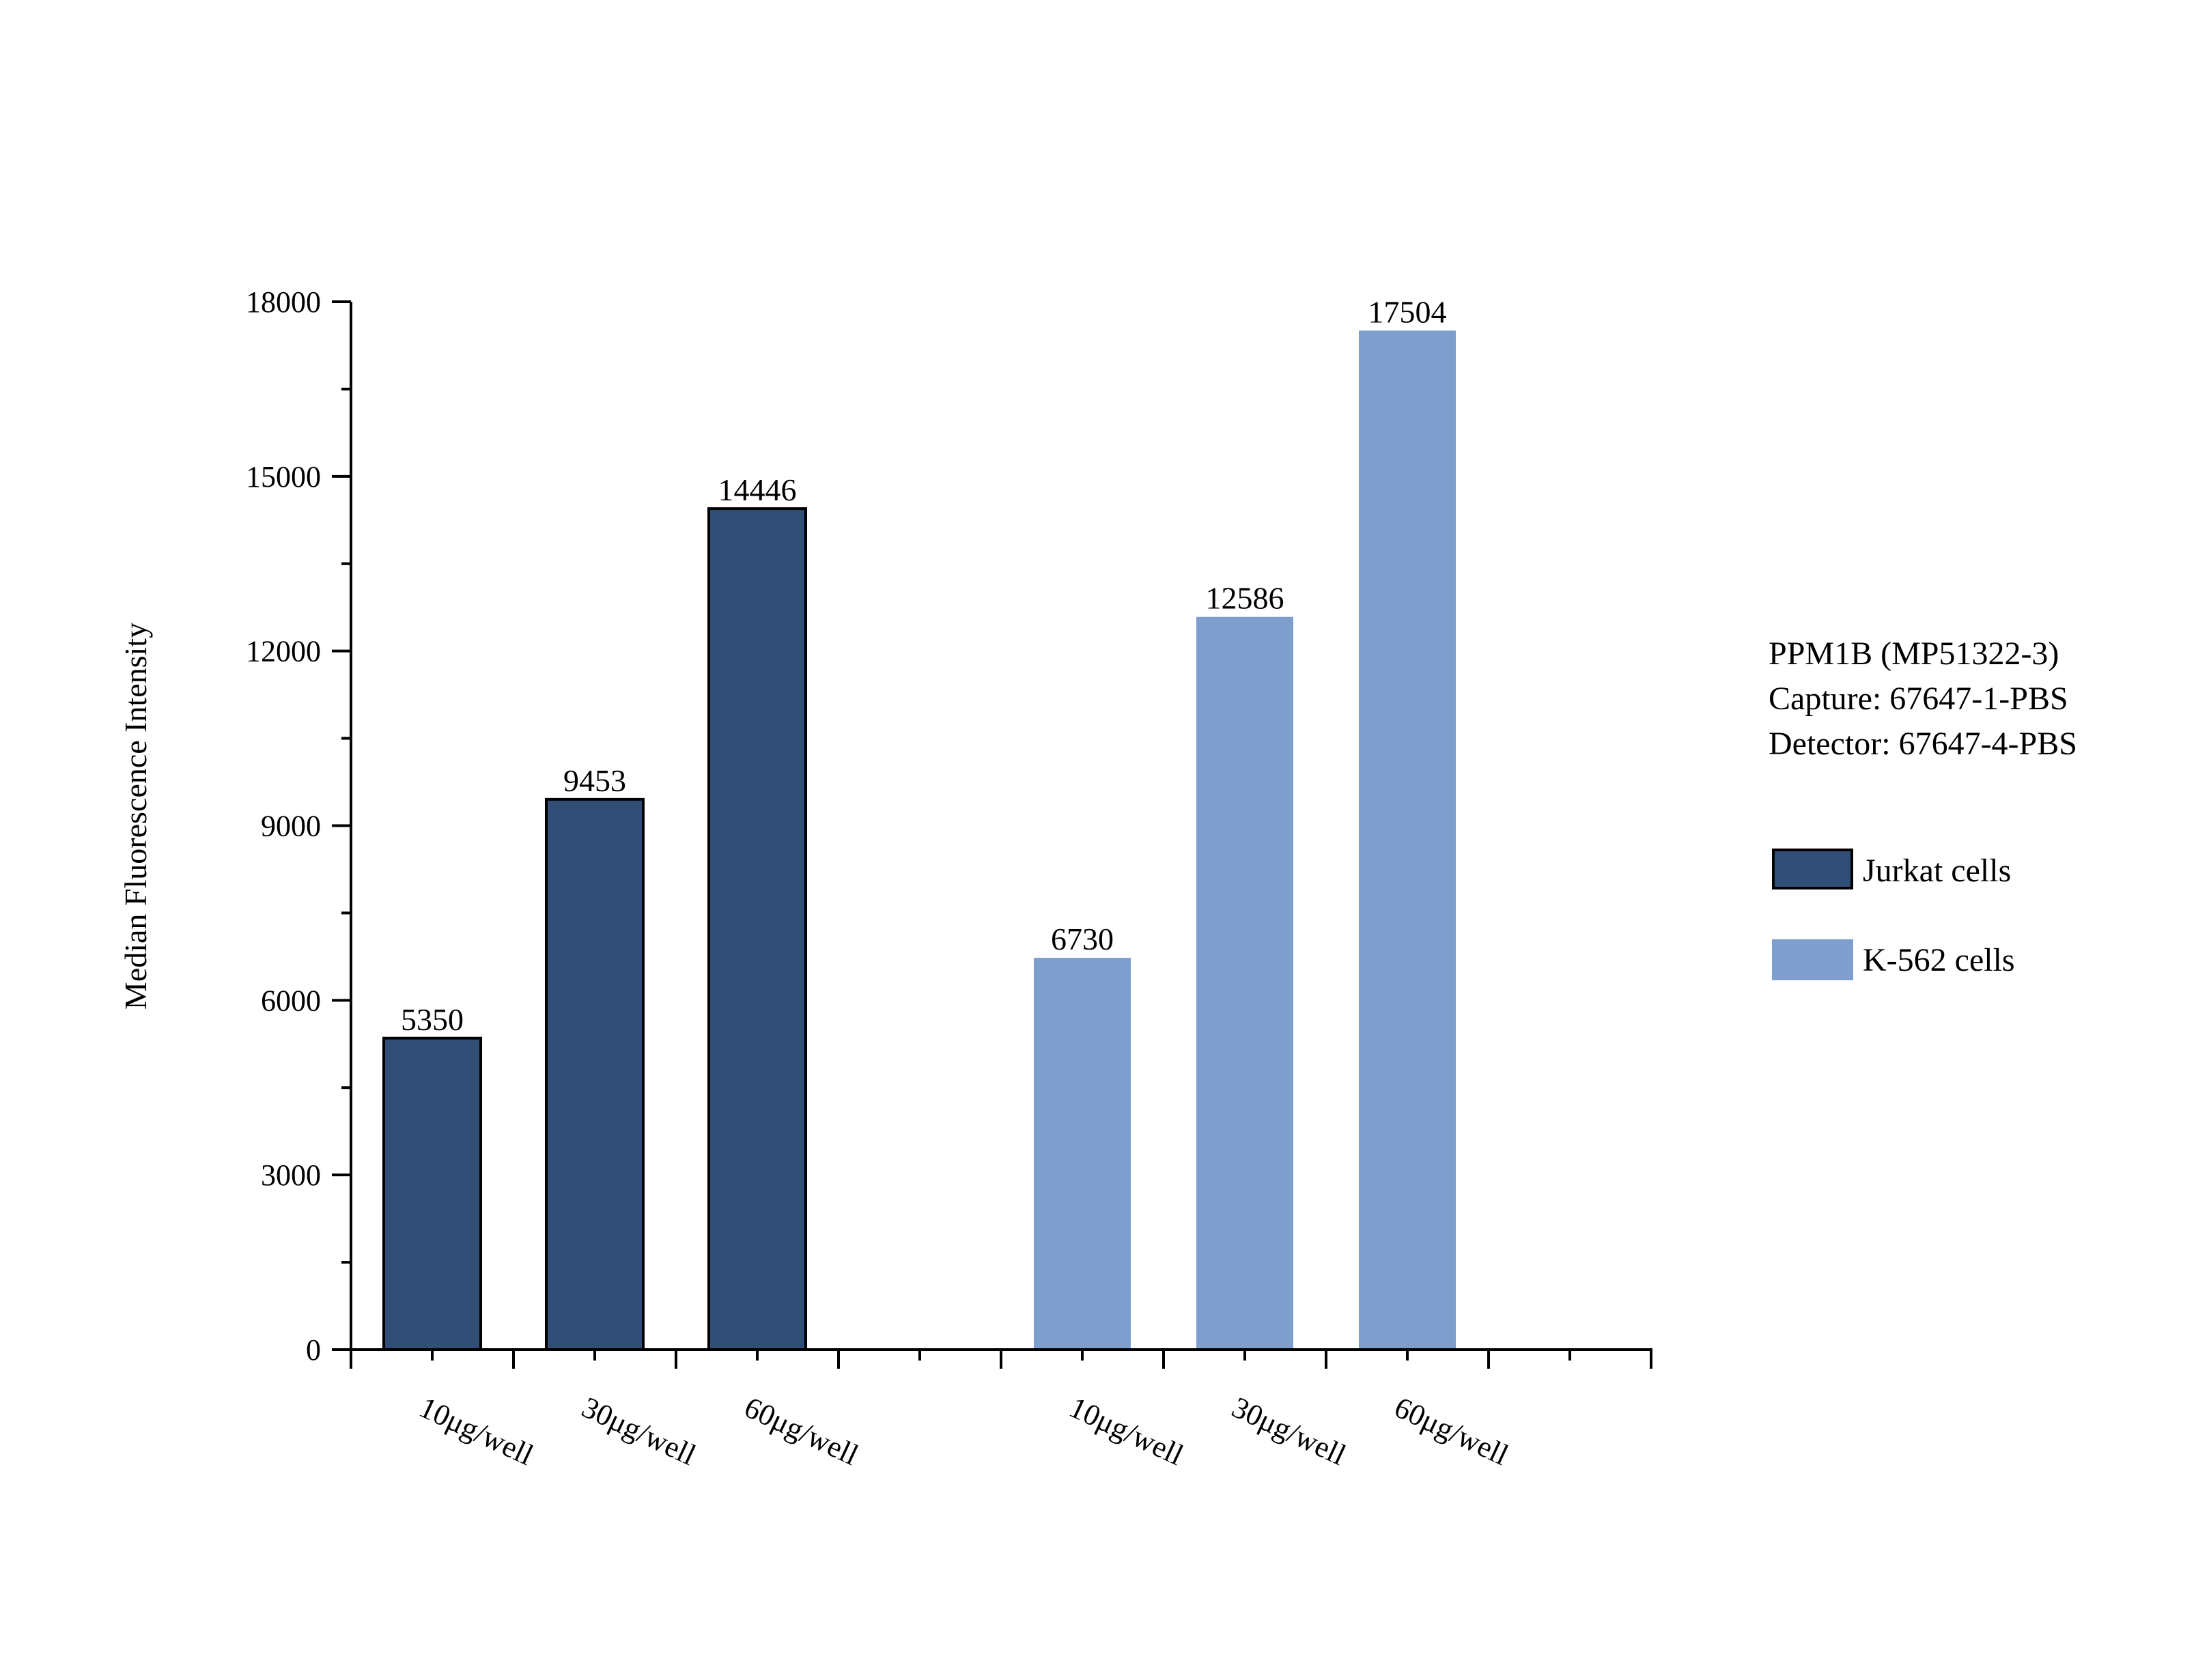 This screenshot has height=1680, width=2196. Describe the element at coordinates (1937, 871) in the screenshot. I see `legend-label-jurkat: Jurkat cells` at that location.